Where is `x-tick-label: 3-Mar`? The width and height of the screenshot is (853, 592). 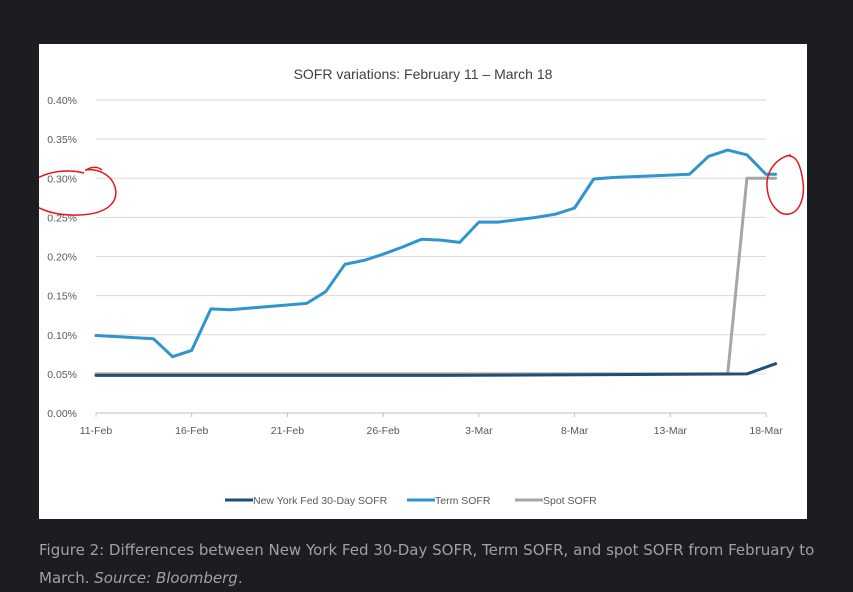
x-tick-label: 3-Mar is located at coordinates (479, 431).